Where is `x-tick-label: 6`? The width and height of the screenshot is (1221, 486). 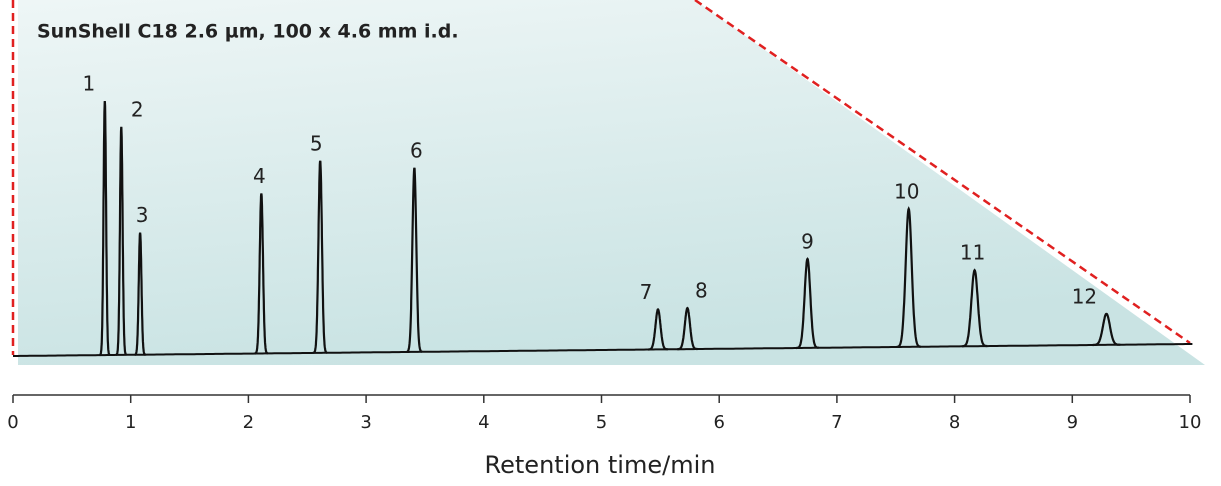
x-tick-label: 6 is located at coordinates (718, 422).